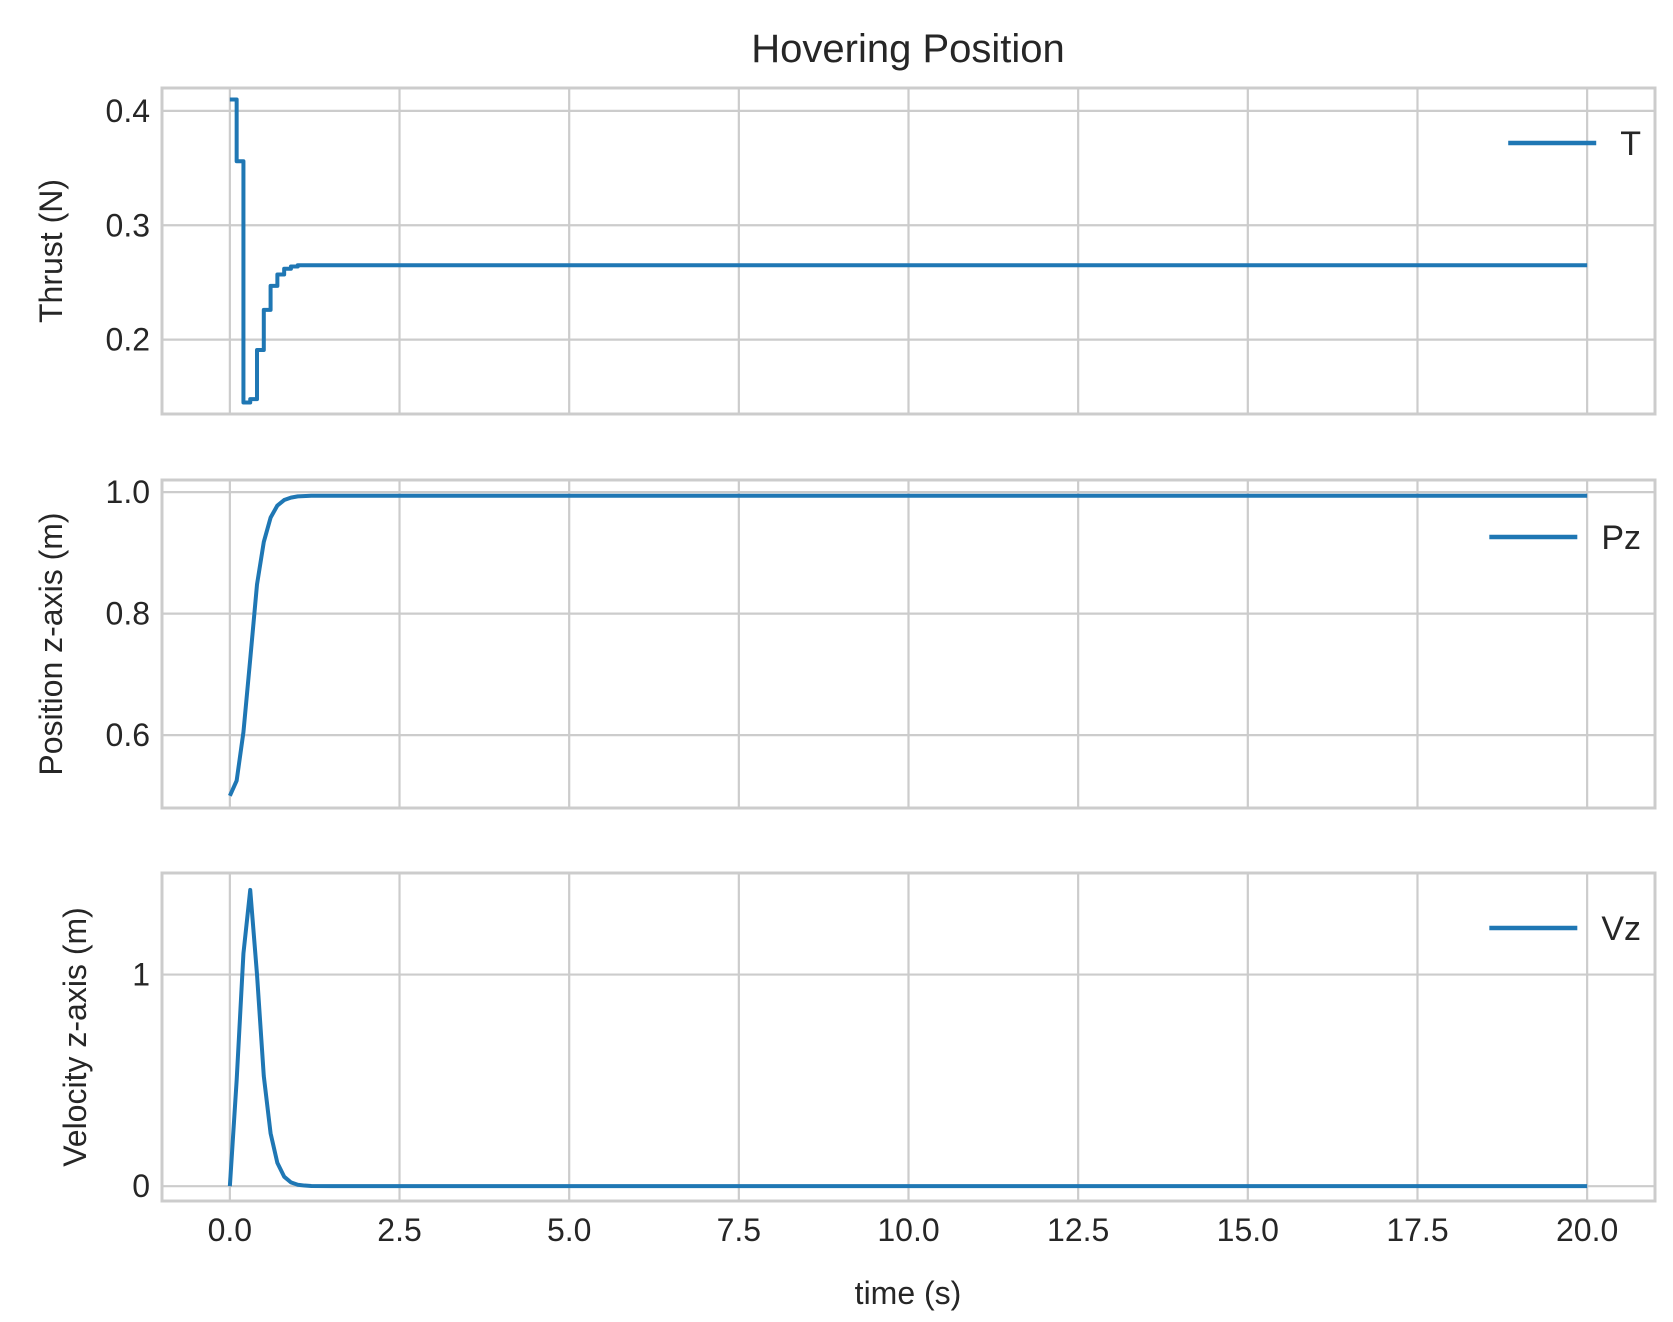 The image size is (1673, 1322). Describe the element at coordinates (128, 614) in the screenshot. I see `y-tick-label: 0.8` at that location.